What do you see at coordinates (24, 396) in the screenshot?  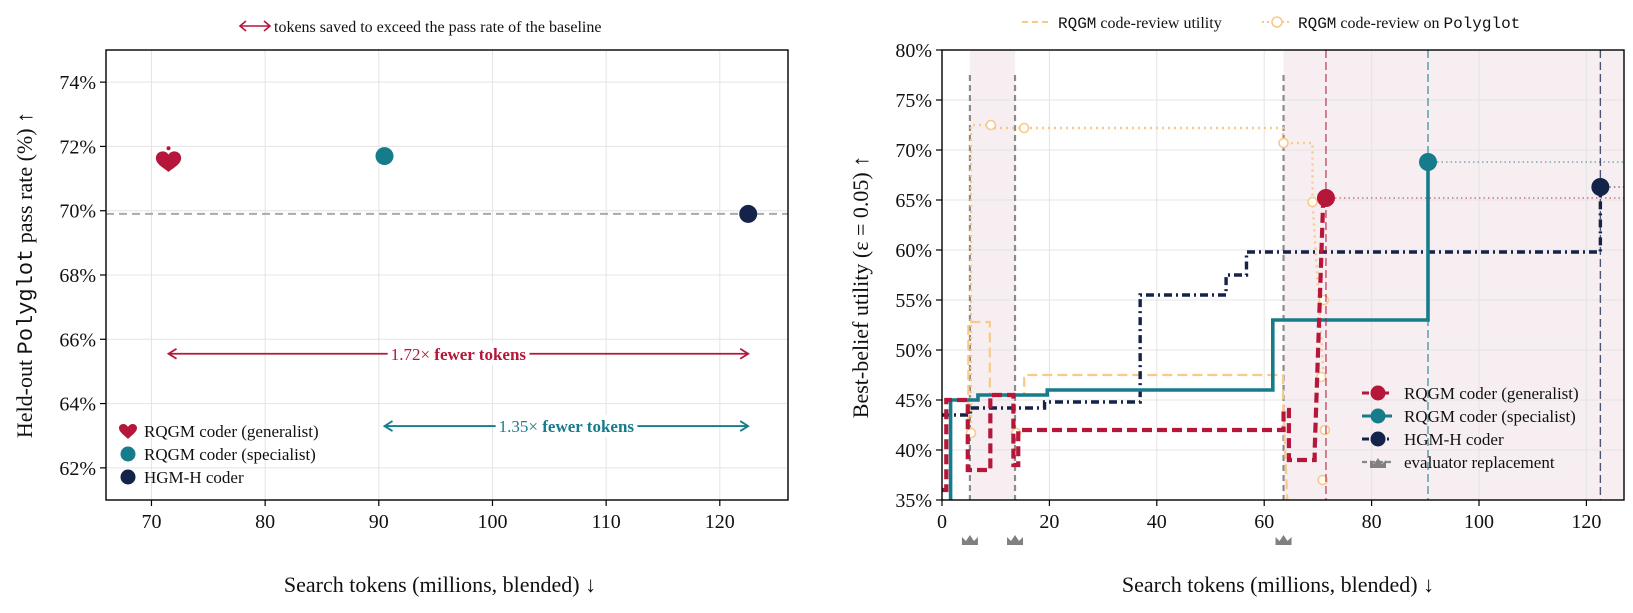 I see `left-y-label-prefix: Held-out` at bounding box center [24, 396].